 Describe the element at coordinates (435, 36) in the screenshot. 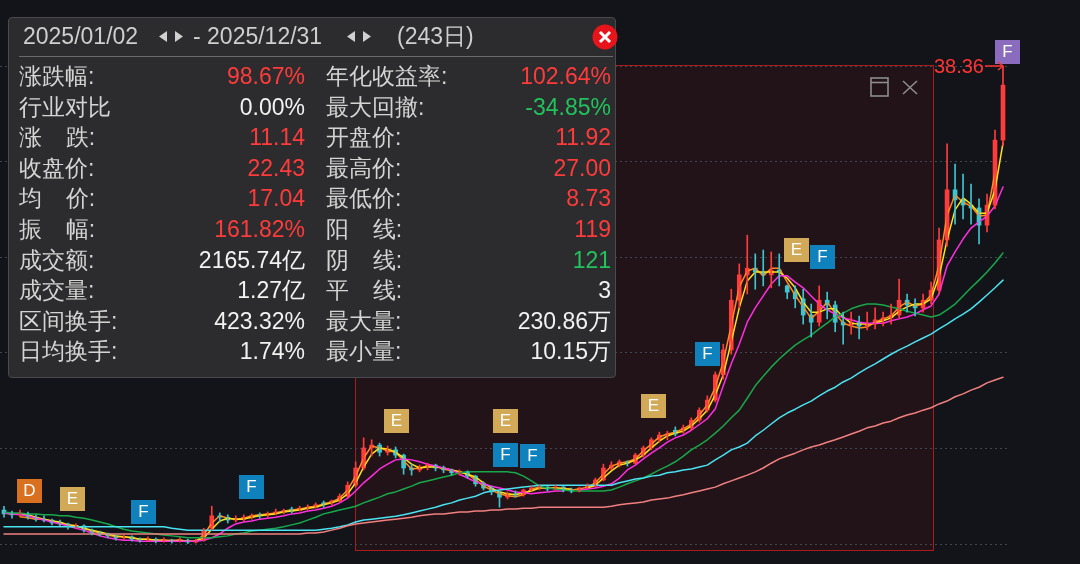

I see `text: (243日)` at that location.